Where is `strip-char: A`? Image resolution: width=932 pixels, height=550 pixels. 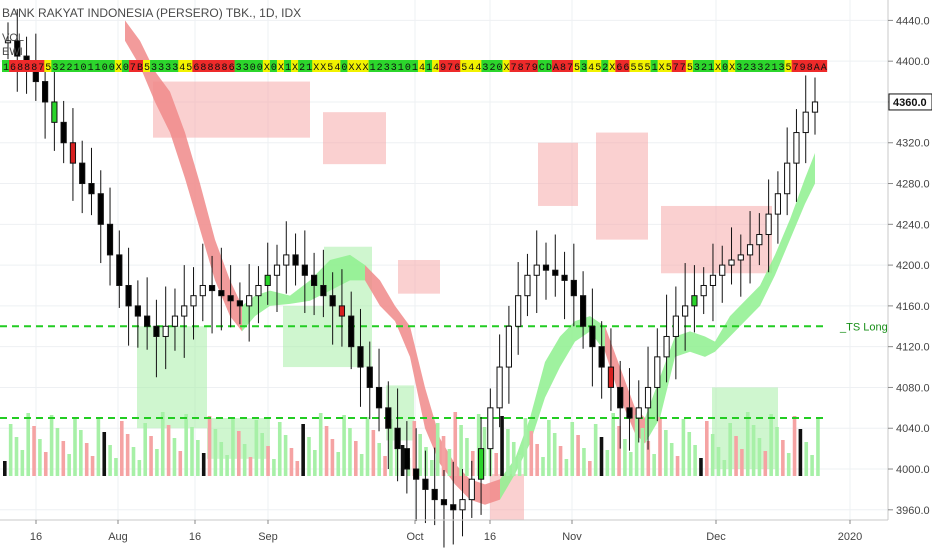
strip-char: A is located at coordinates (817, 68).